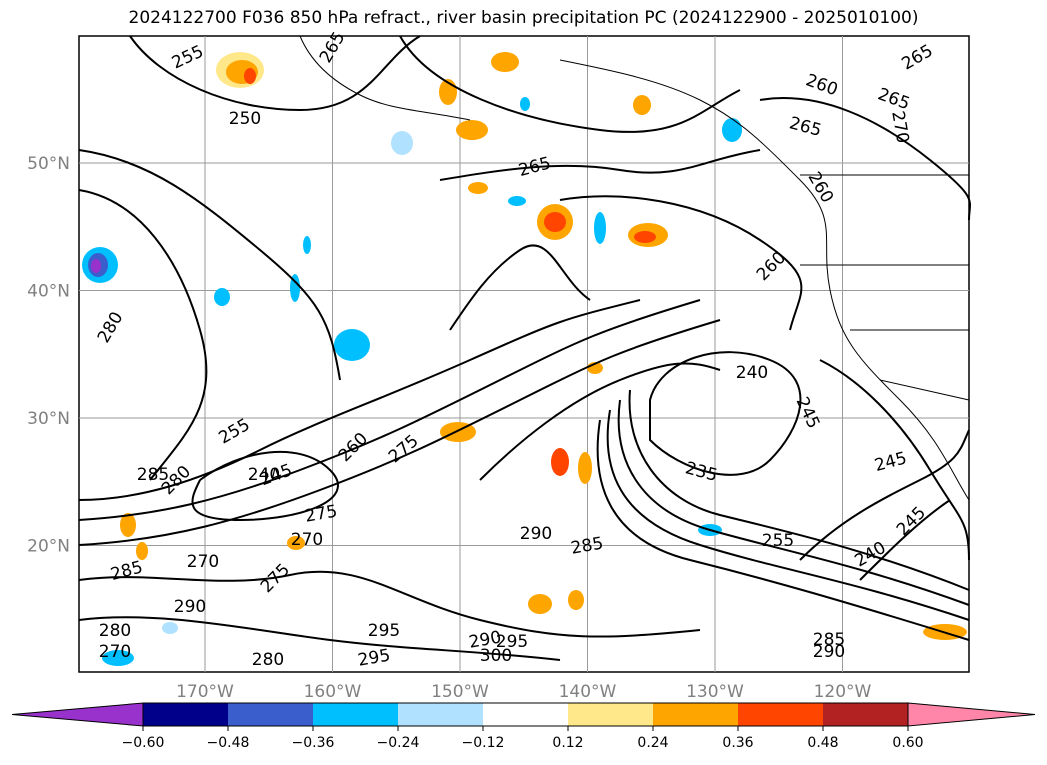  Describe the element at coordinates (843, 692) in the screenshot. I see `longitude-label: 120°W` at that location.